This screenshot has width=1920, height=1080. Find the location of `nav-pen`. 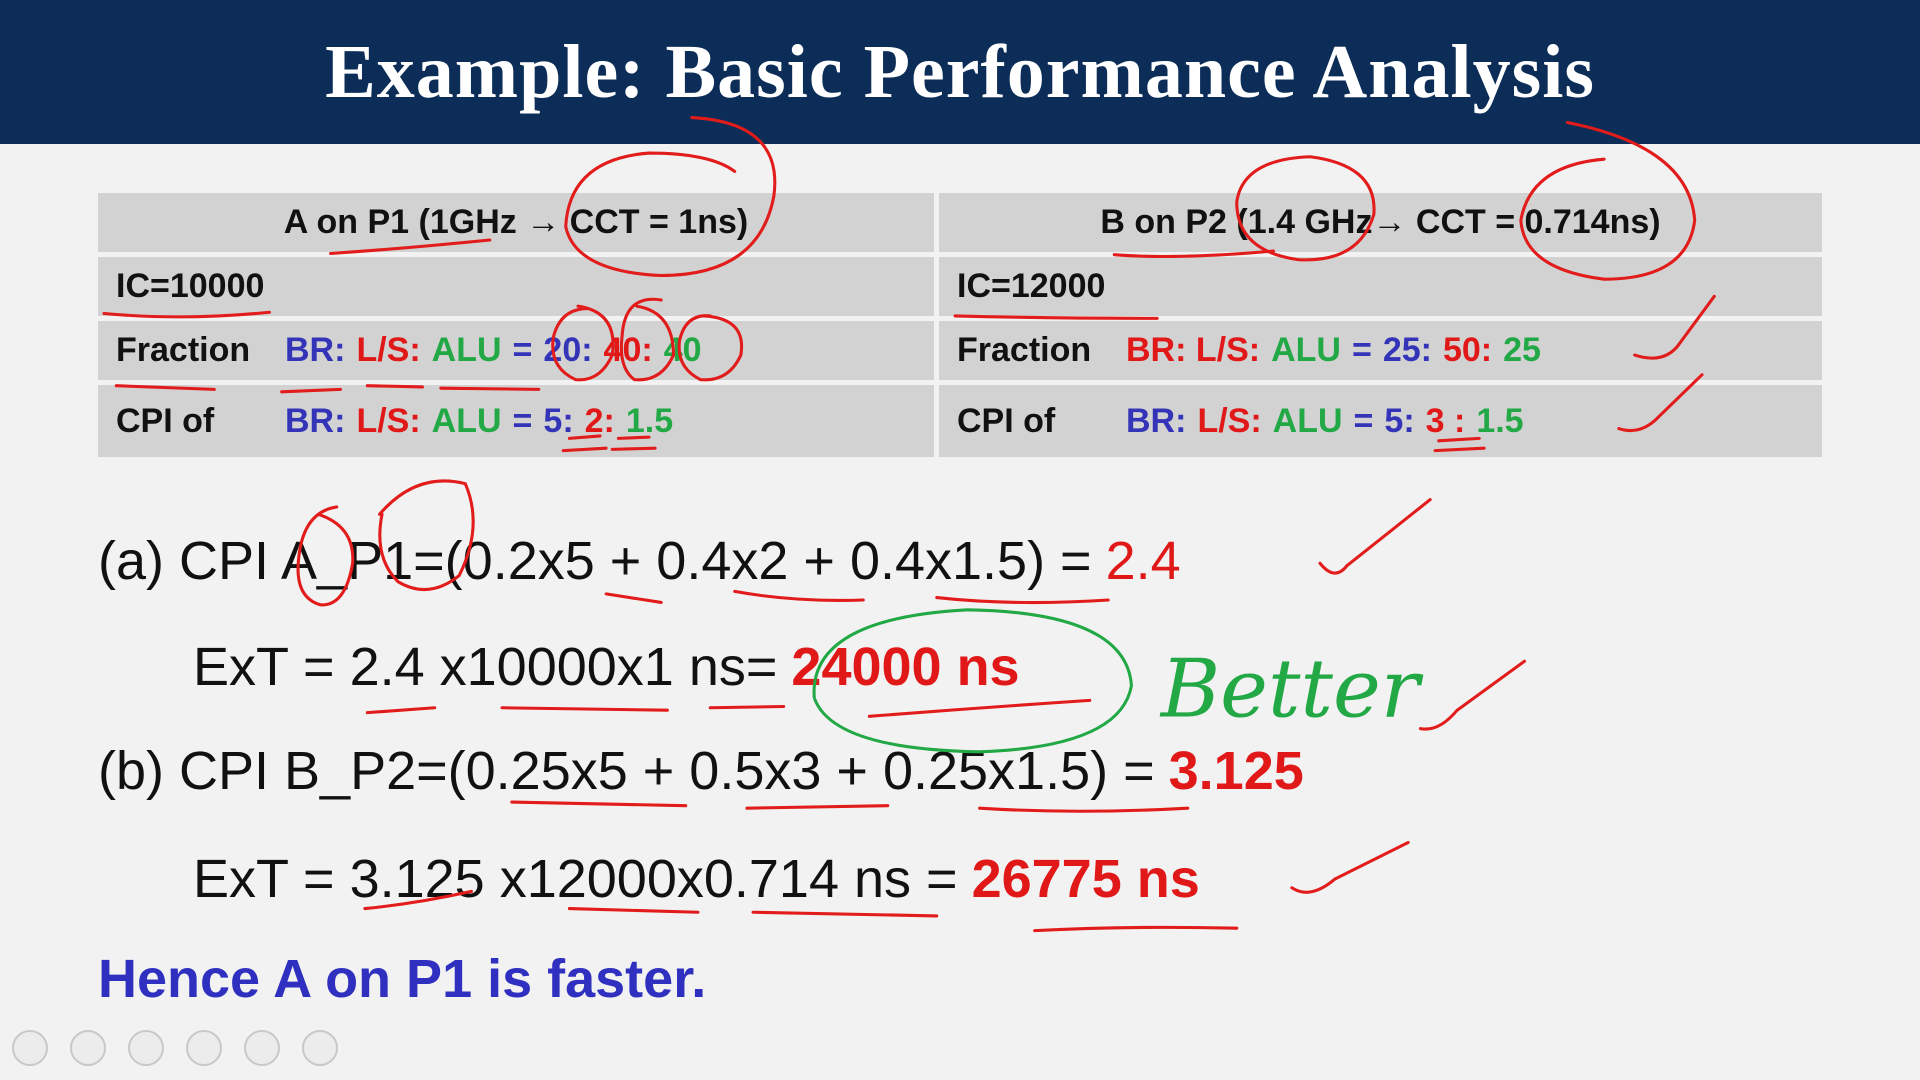

nav-pen is located at coordinates (146, 1048).